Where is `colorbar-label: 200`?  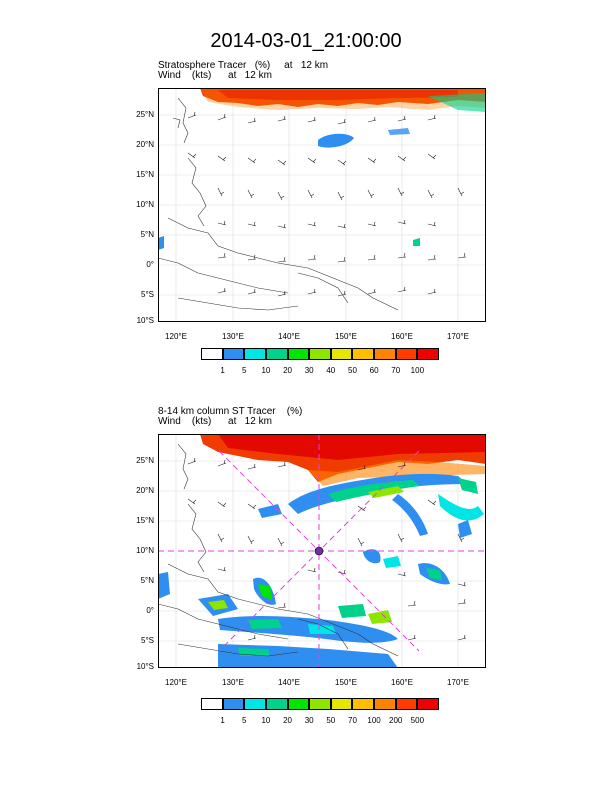
colorbar-label: 200 is located at coordinates (396, 720).